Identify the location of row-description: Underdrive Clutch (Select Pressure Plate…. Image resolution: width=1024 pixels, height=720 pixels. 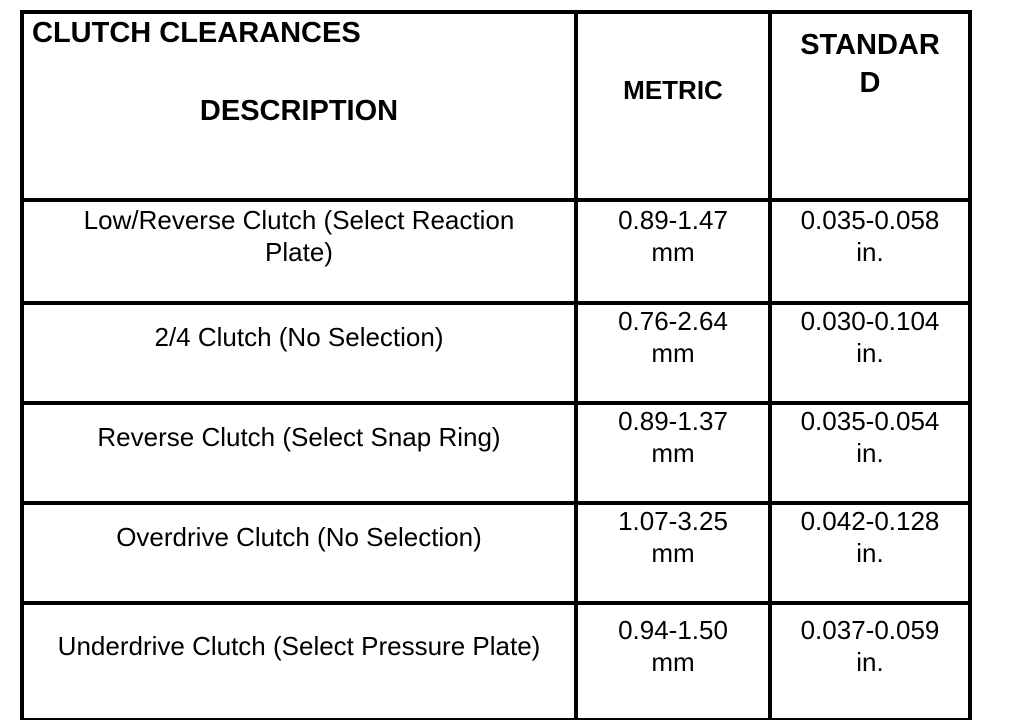
(299, 660).